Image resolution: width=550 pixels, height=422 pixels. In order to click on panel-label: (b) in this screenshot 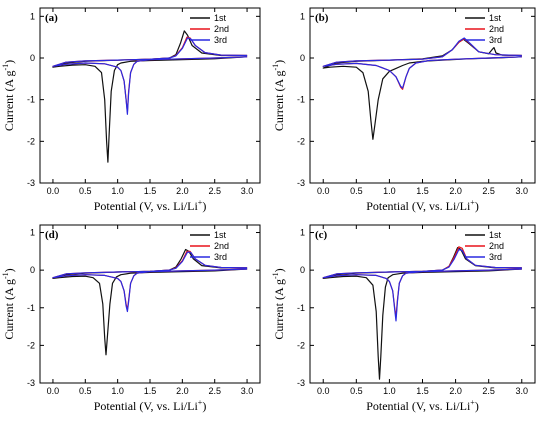, I will do `click(322, 18)`.